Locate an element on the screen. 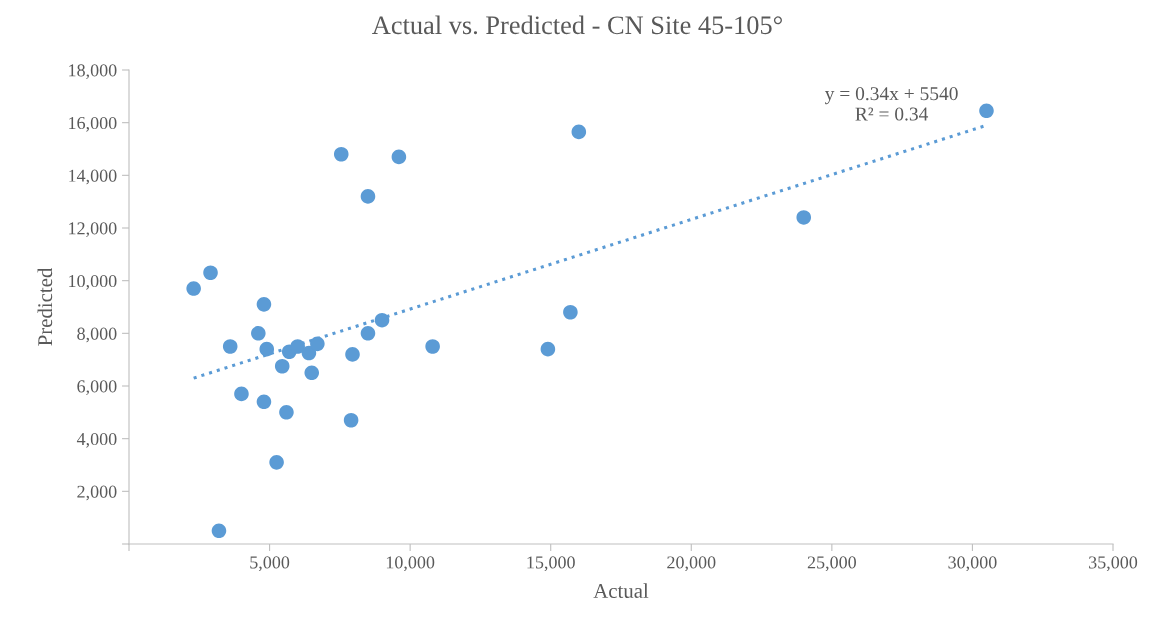 This screenshot has width=1155, height=623. y-tick-label: 2,000 is located at coordinates (97, 493).